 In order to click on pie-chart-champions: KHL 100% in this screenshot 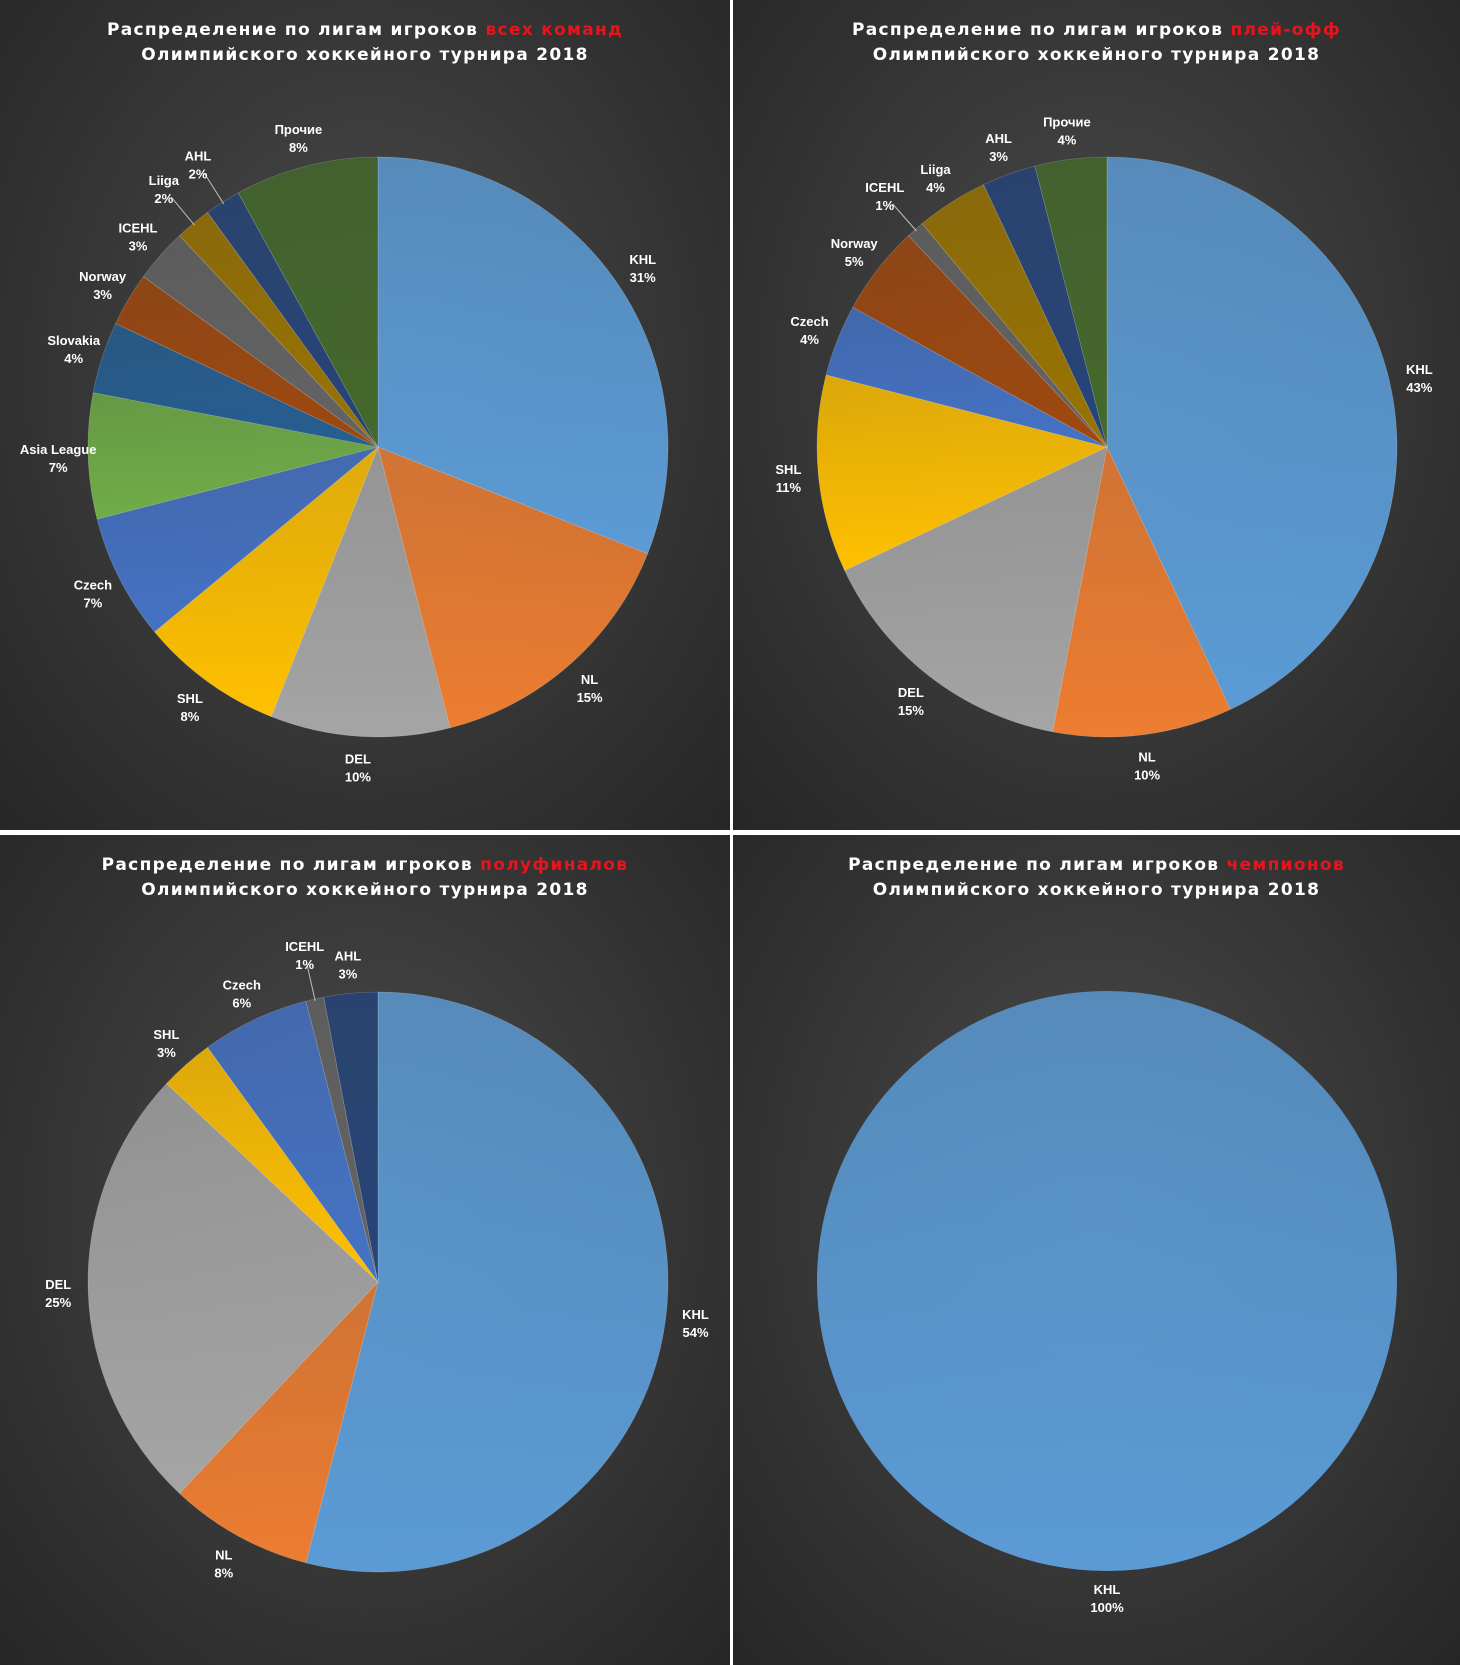, I will do `click(1107, 1303)`.